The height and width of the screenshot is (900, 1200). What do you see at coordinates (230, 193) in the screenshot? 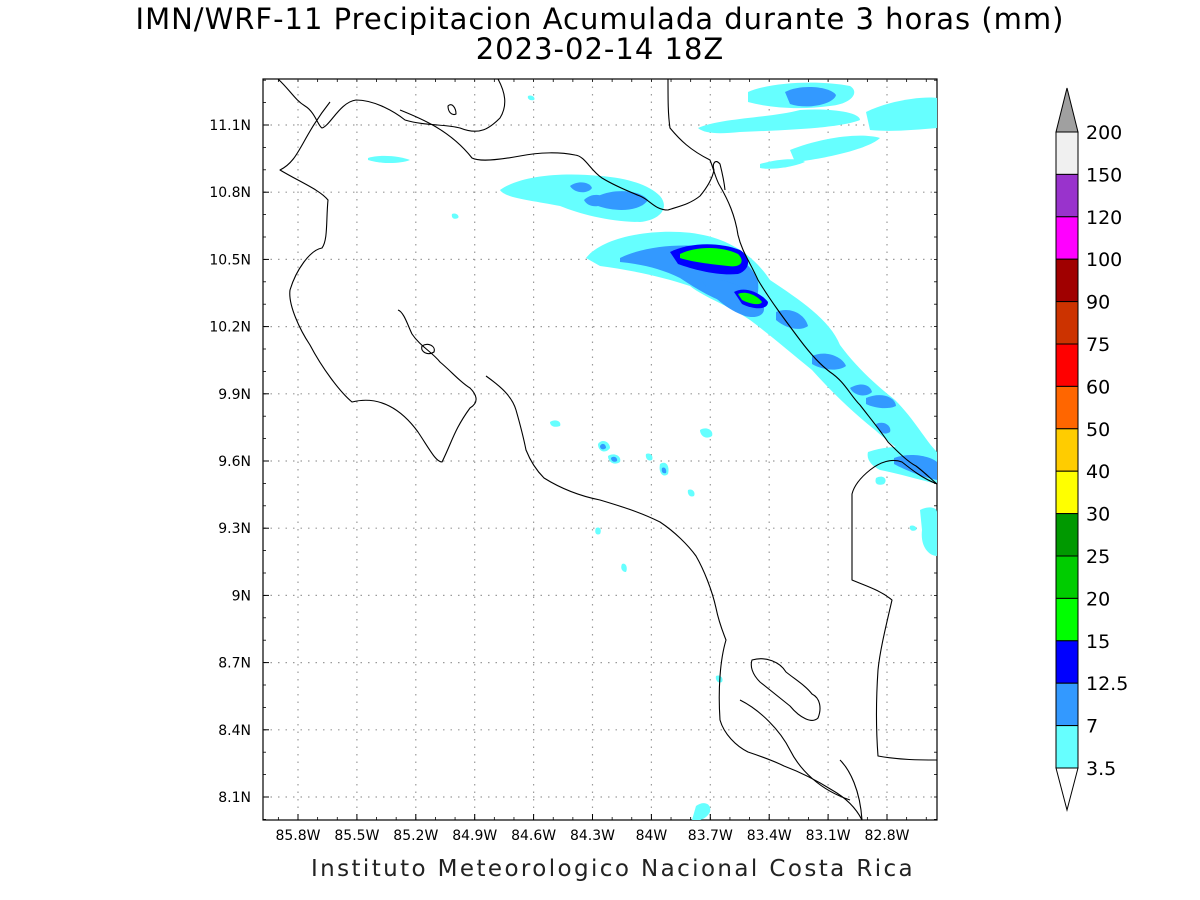
I see `y-tick-label: 10.8N` at bounding box center [230, 193].